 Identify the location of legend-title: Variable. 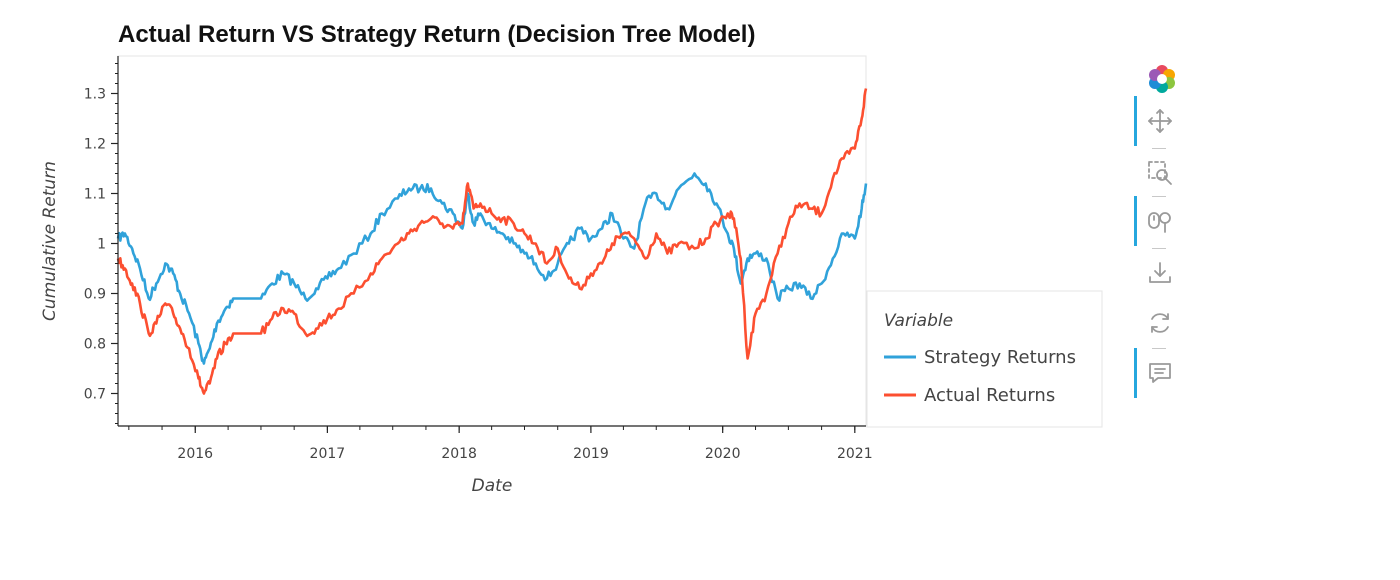
(918, 321).